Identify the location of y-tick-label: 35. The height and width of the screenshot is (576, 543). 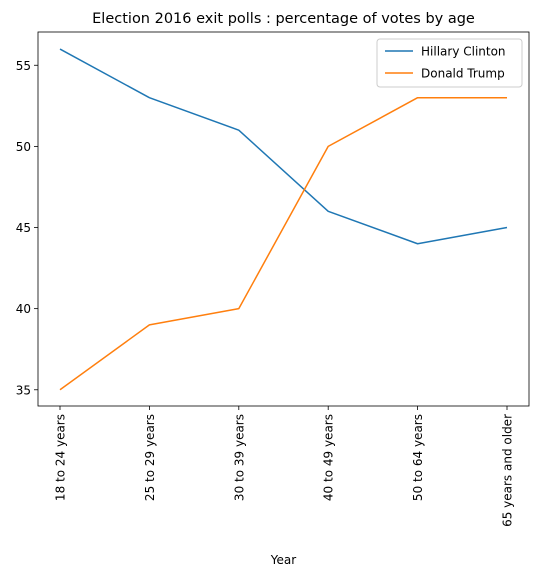
(23, 390).